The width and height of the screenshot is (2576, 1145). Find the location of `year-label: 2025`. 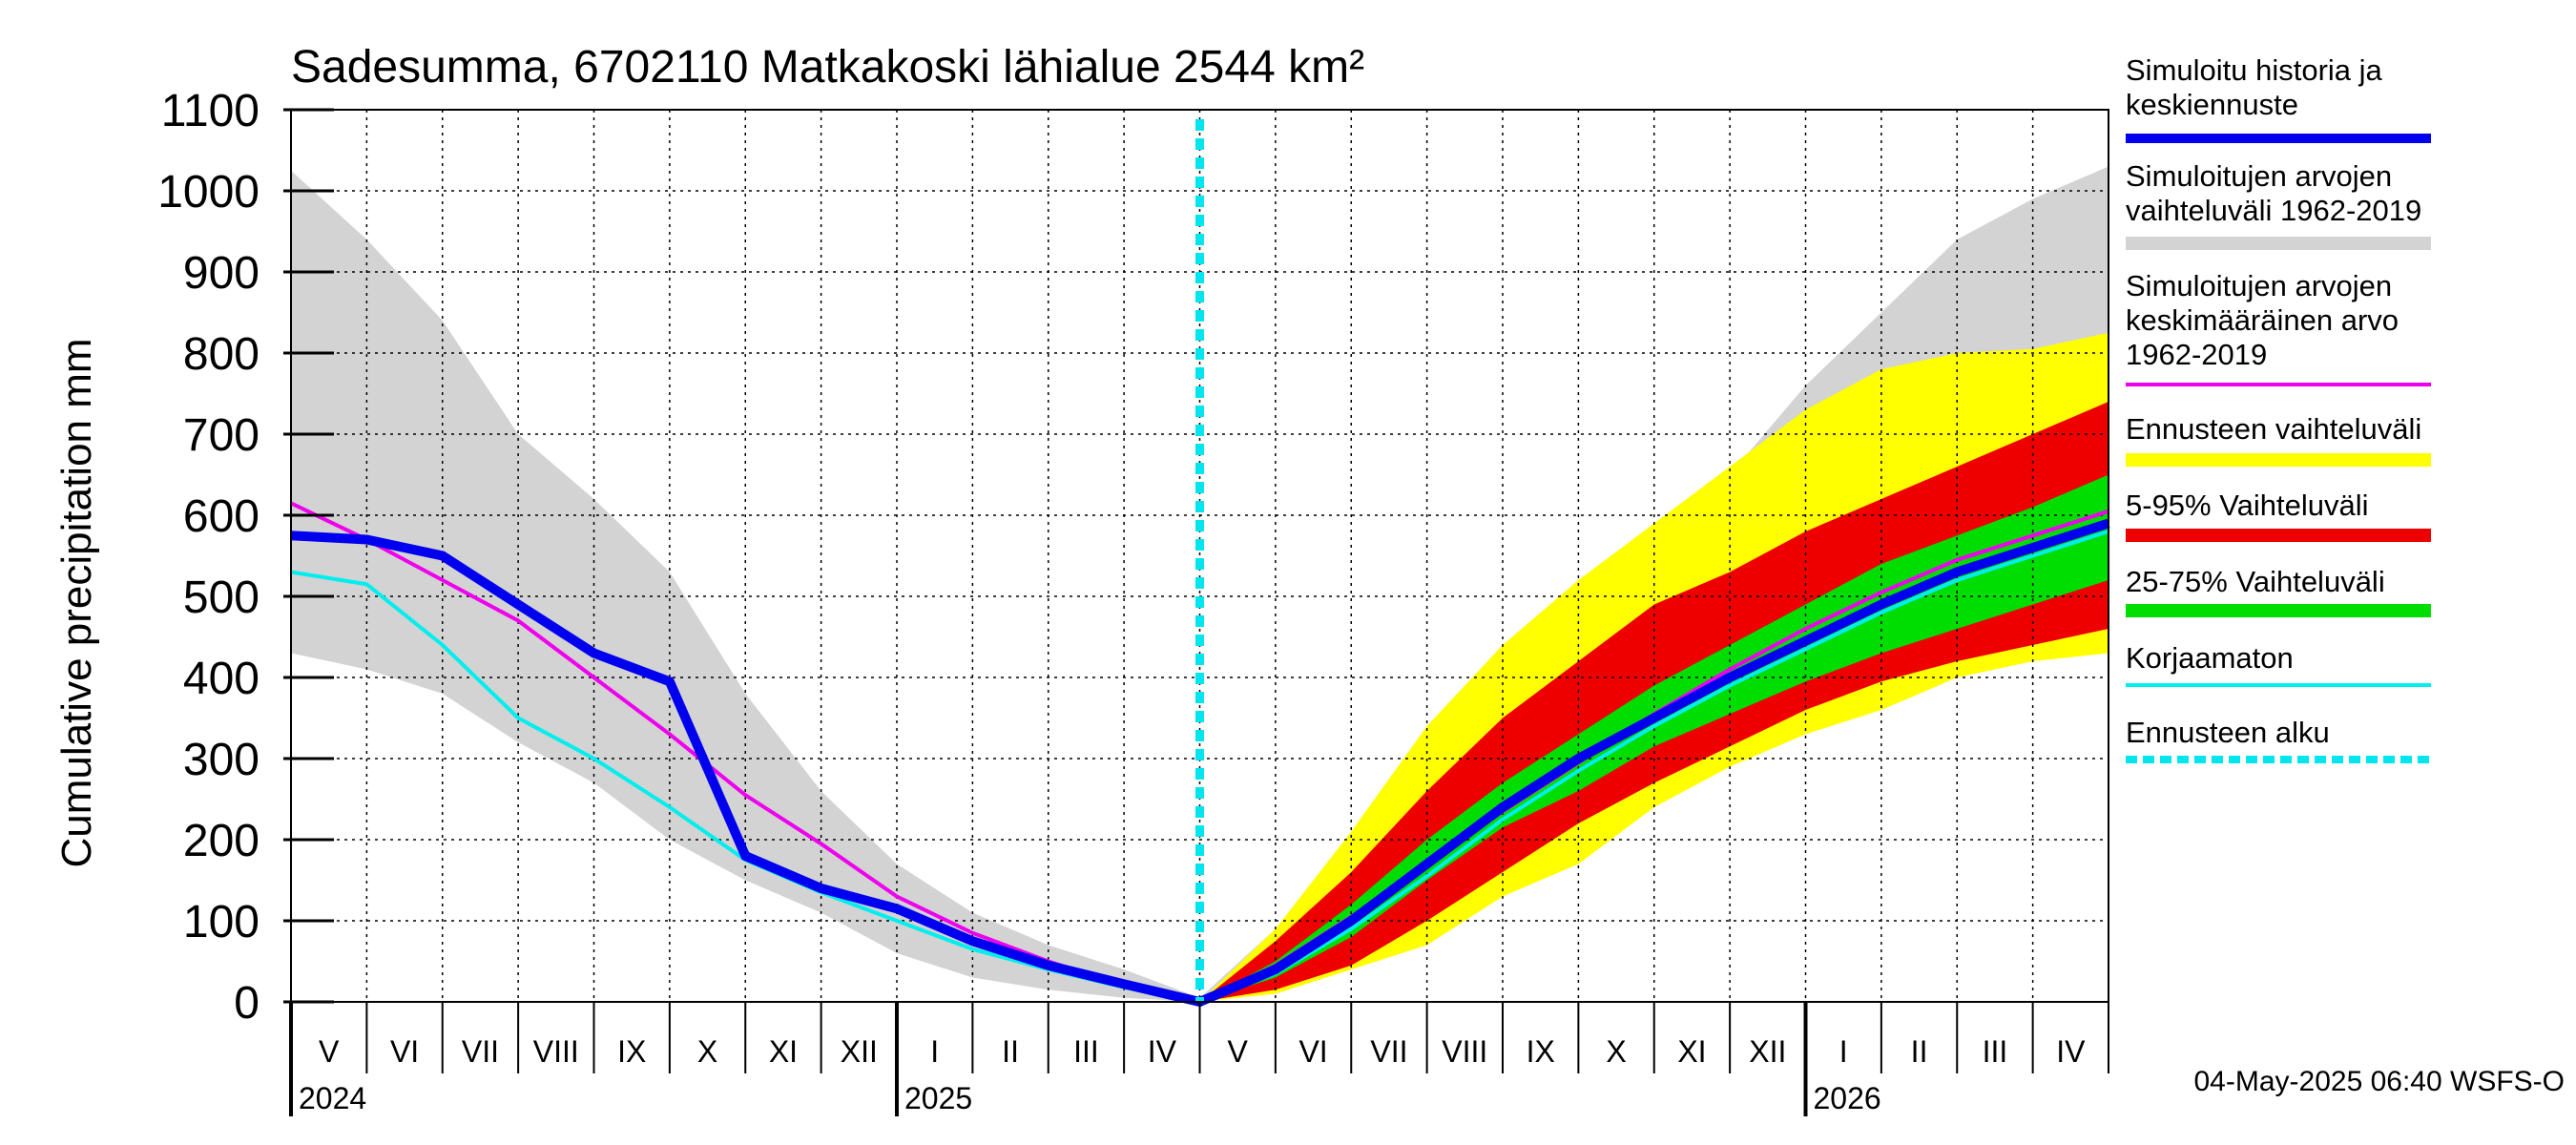

year-label: 2025 is located at coordinates (938, 1098).